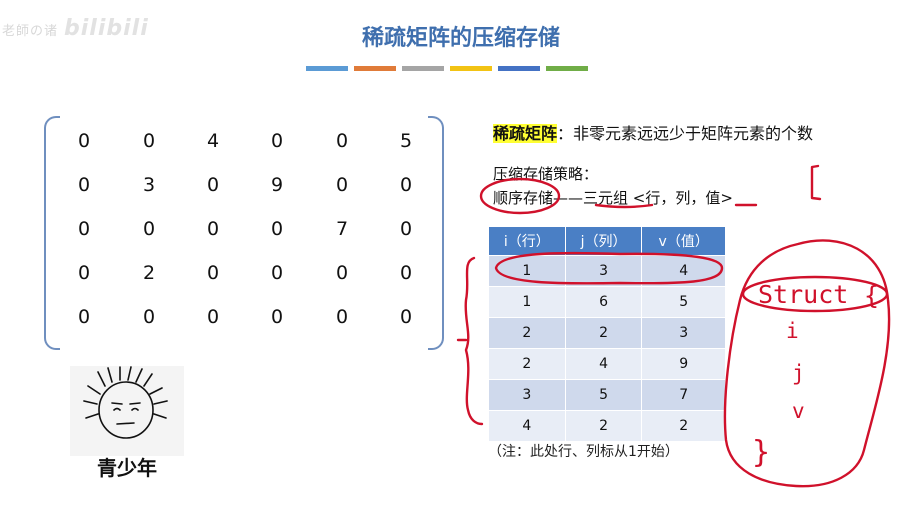 Image resolution: width=922 pixels, height=509 pixels. I want to click on definition-text: ：非零元素远远少于矩阵元素的个数, so click(685, 133).